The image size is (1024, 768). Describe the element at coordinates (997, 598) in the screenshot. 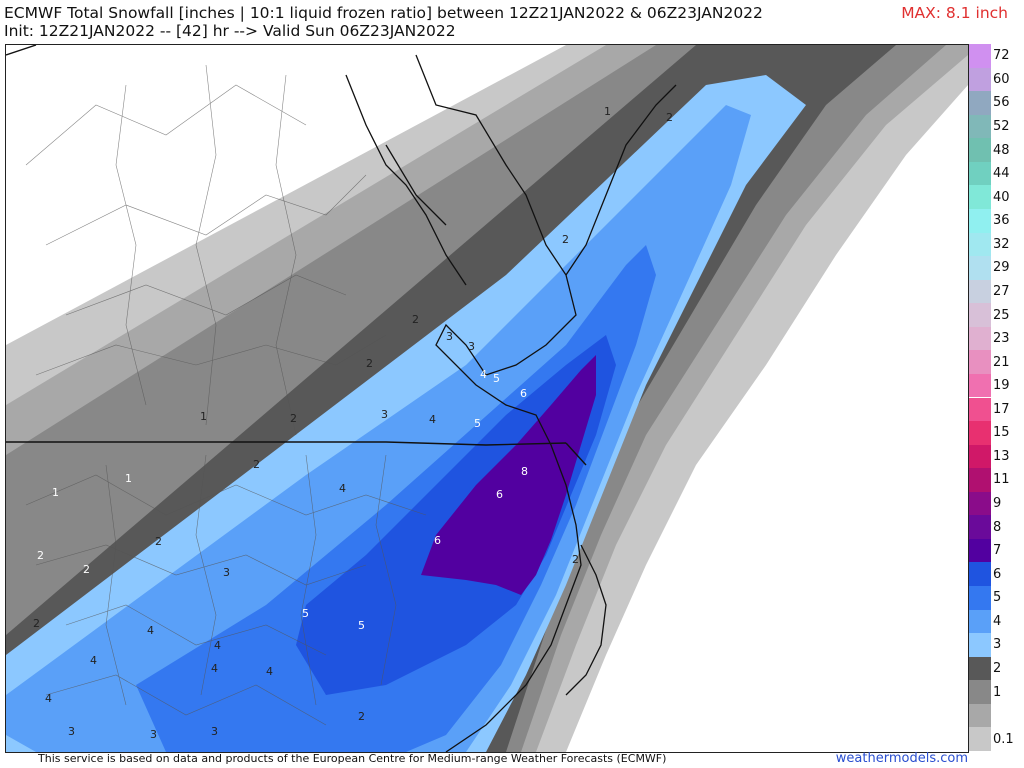

I see `legend-label: 5` at that location.